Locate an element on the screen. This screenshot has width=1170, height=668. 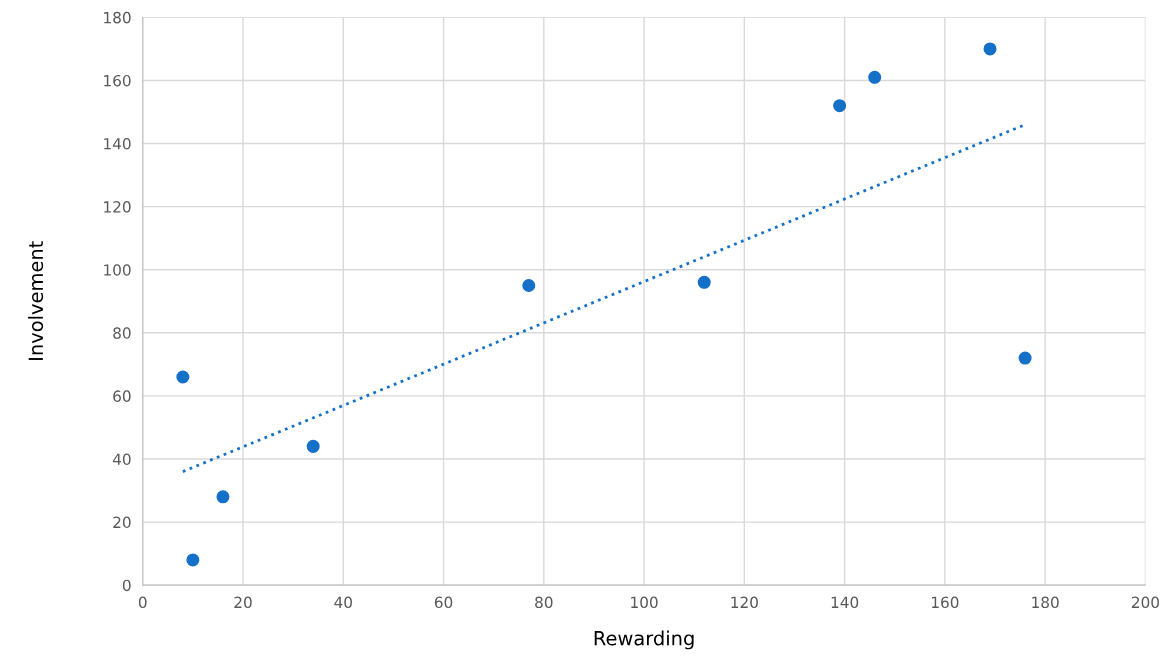
x-tick-label: 100 is located at coordinates (644, 602).